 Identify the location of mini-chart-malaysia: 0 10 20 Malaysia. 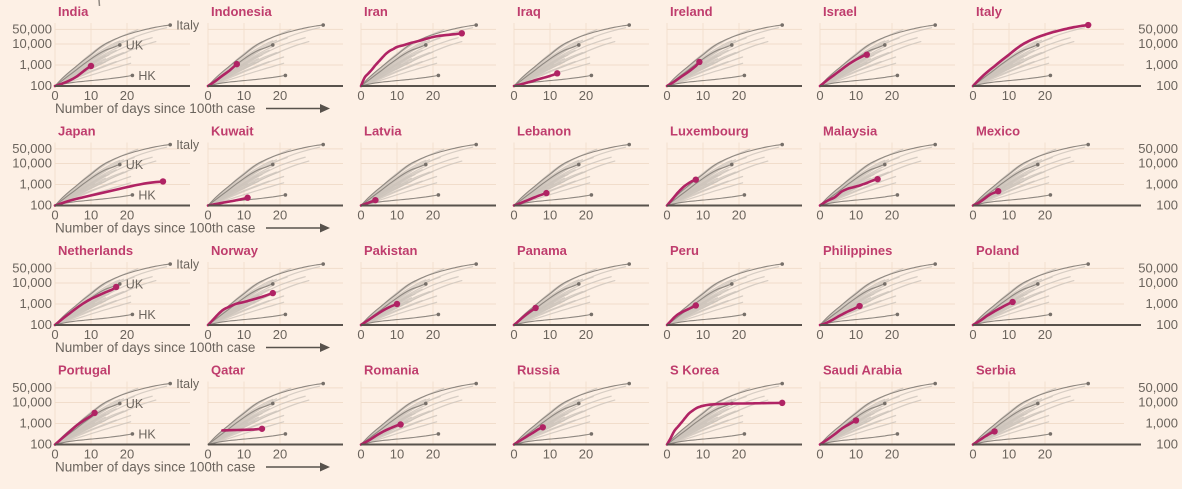
(885, 173).